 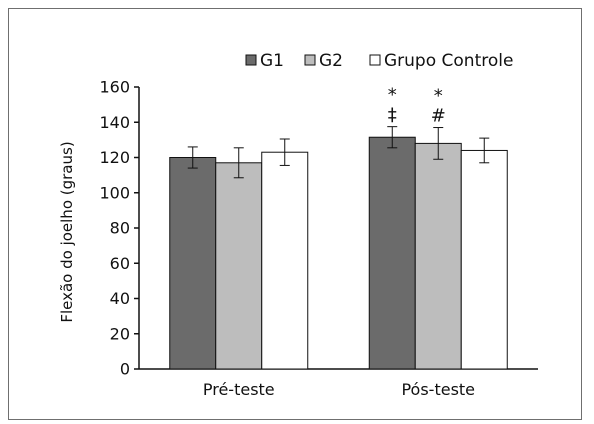 I want to click on annotation-1-0: *, so click(x=438, y=96).